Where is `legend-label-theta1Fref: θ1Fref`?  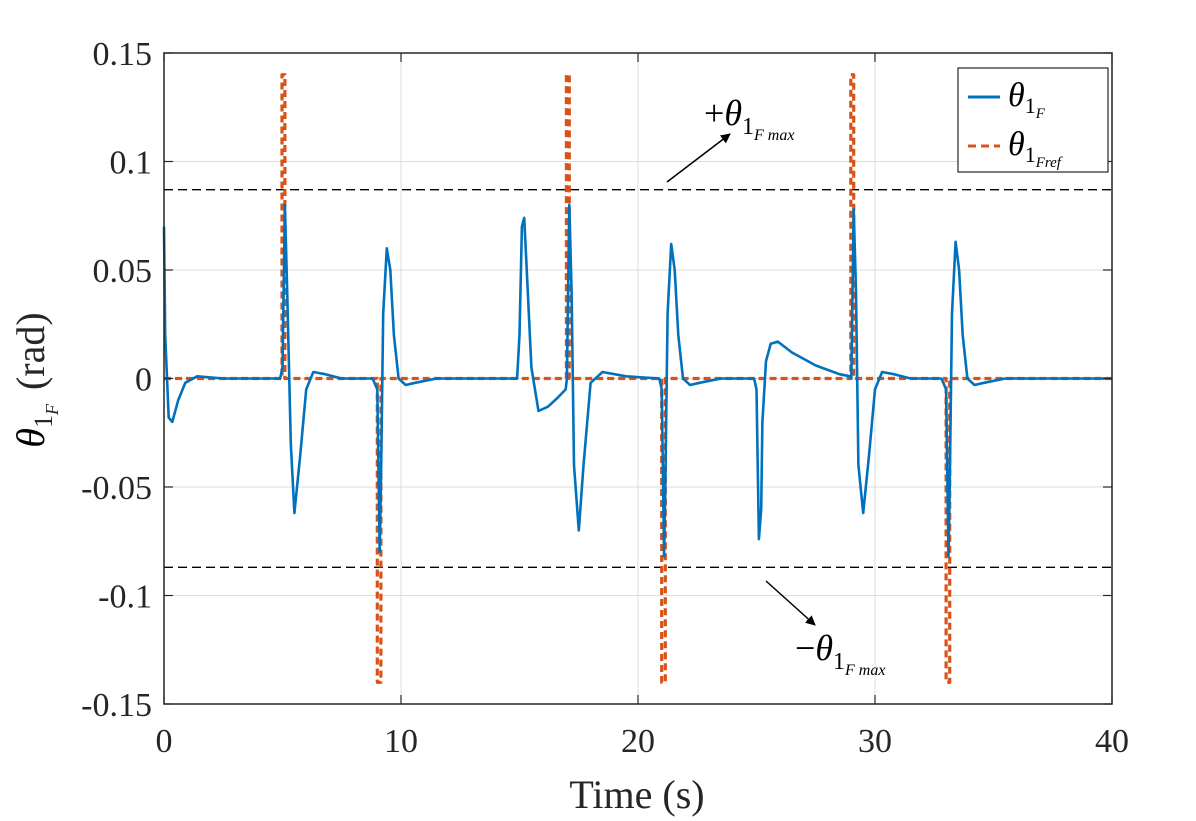
legend-label-theta1Fref: θ1Fref is located at coordinates (1035, 148).